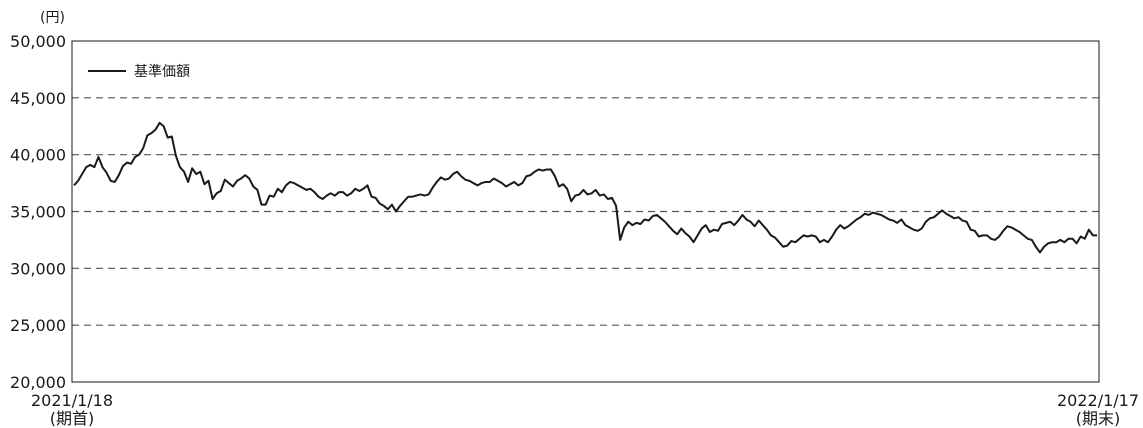  I want to click on x-end-caption: (期末), so click(1098, 418).